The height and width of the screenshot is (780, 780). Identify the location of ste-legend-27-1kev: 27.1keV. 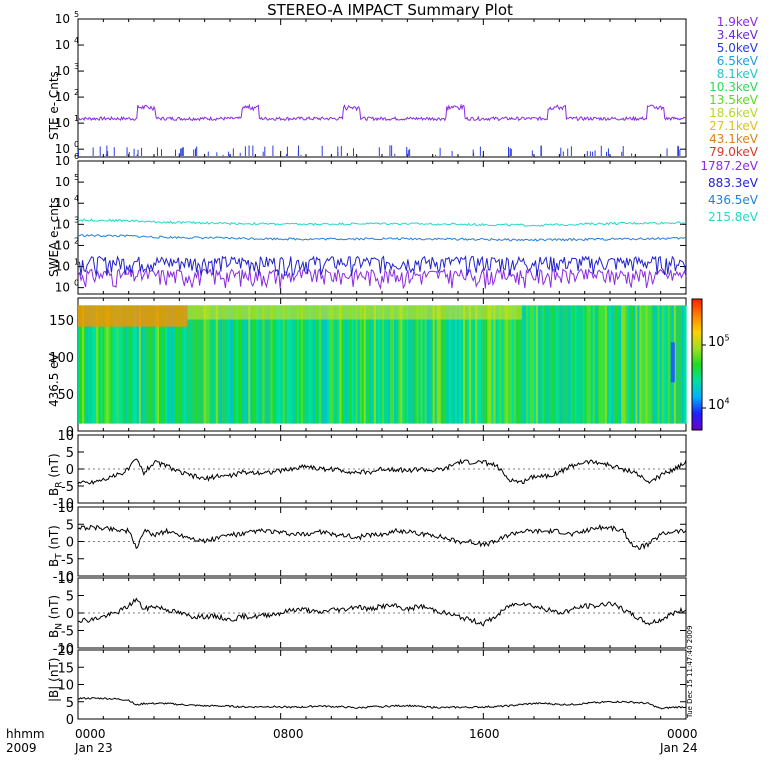
(733, 126).